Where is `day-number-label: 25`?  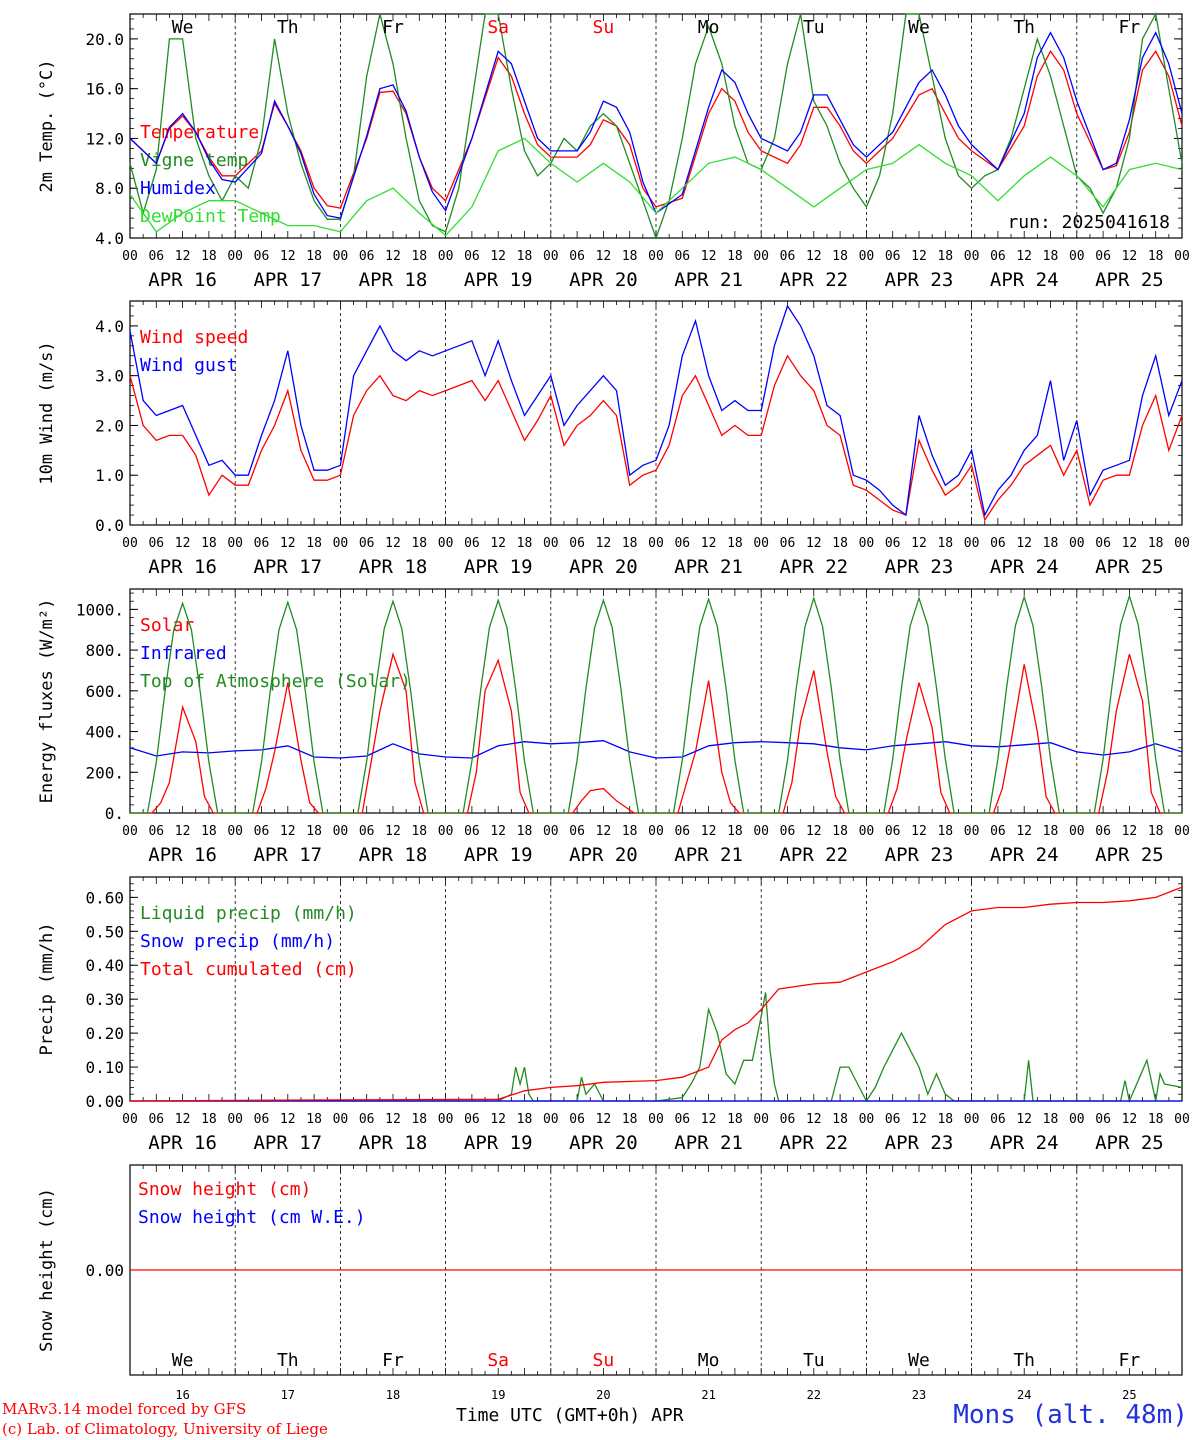 day-number-label: 25 is located at coordinates (1129, 1395).